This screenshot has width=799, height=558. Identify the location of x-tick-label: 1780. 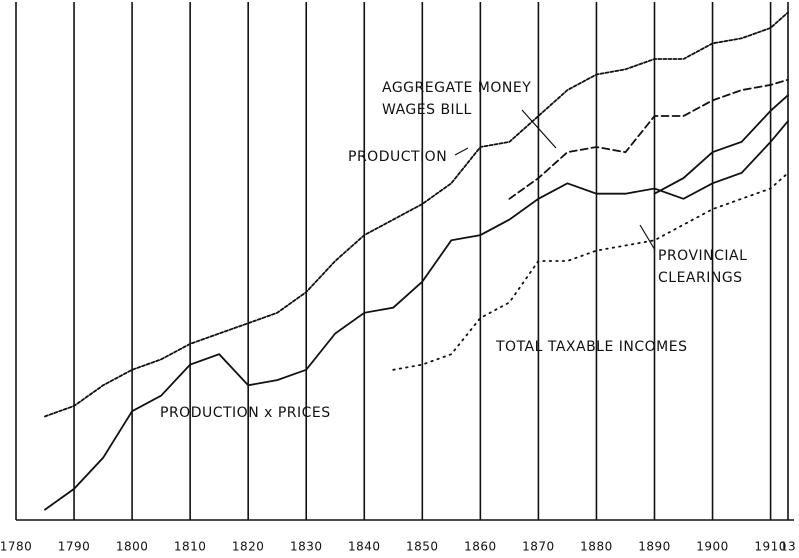
(16, 547).